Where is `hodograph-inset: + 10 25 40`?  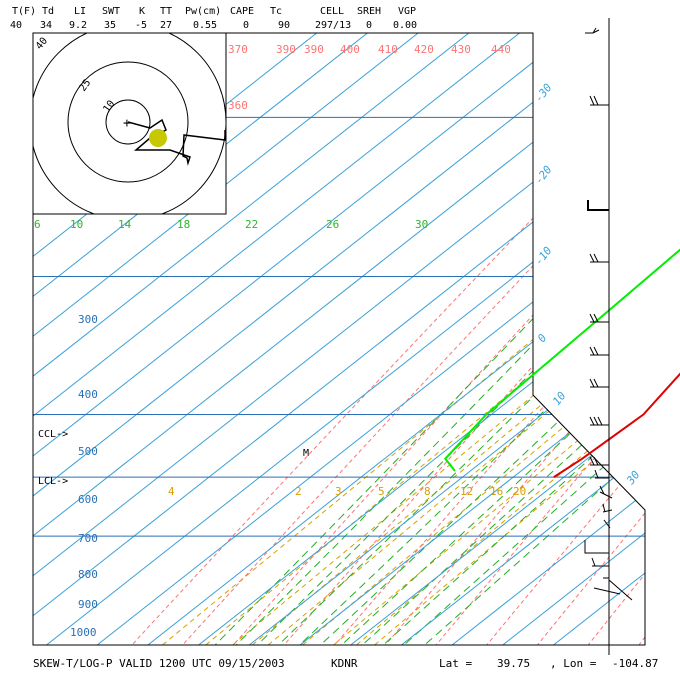
hodograph-inset: + 10 25 40 is located at coordinates (129, 123).